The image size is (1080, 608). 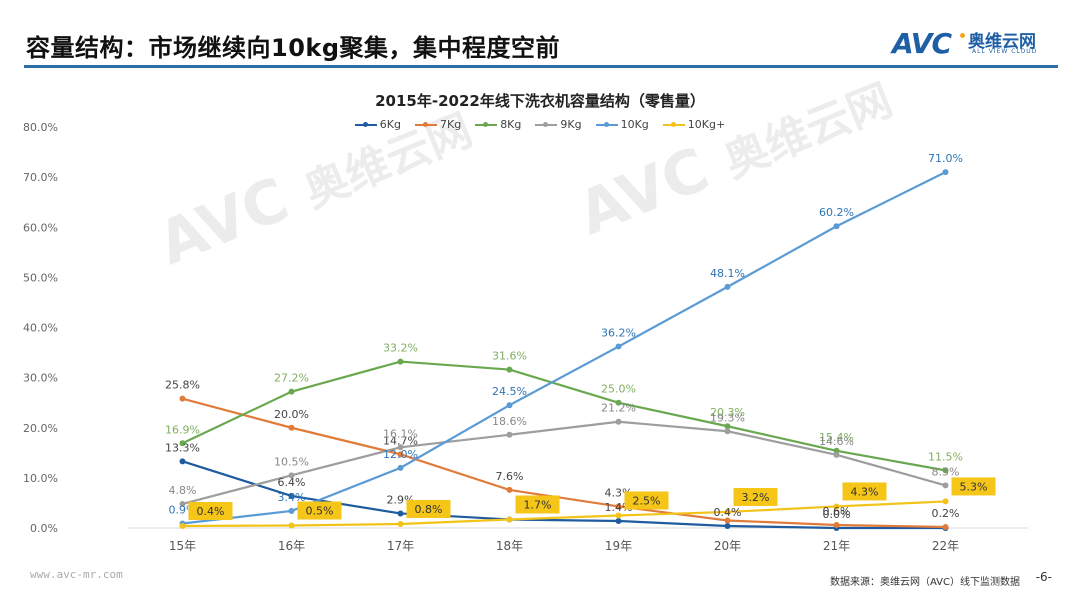 What do you see at coordinates (727, 273) in the screenshot?
I see `data-label: 48.1%` at bounding box center [727, 273].